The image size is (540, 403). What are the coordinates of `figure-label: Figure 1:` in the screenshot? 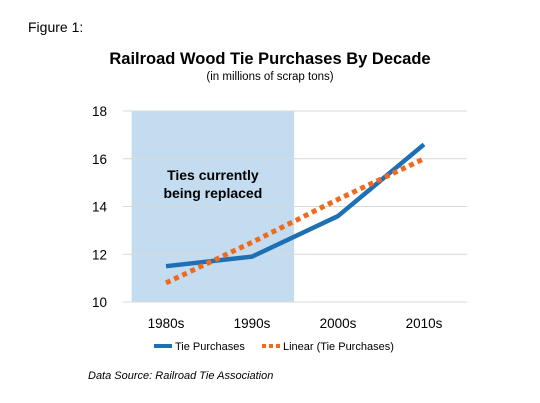 It's located at (56, 27).